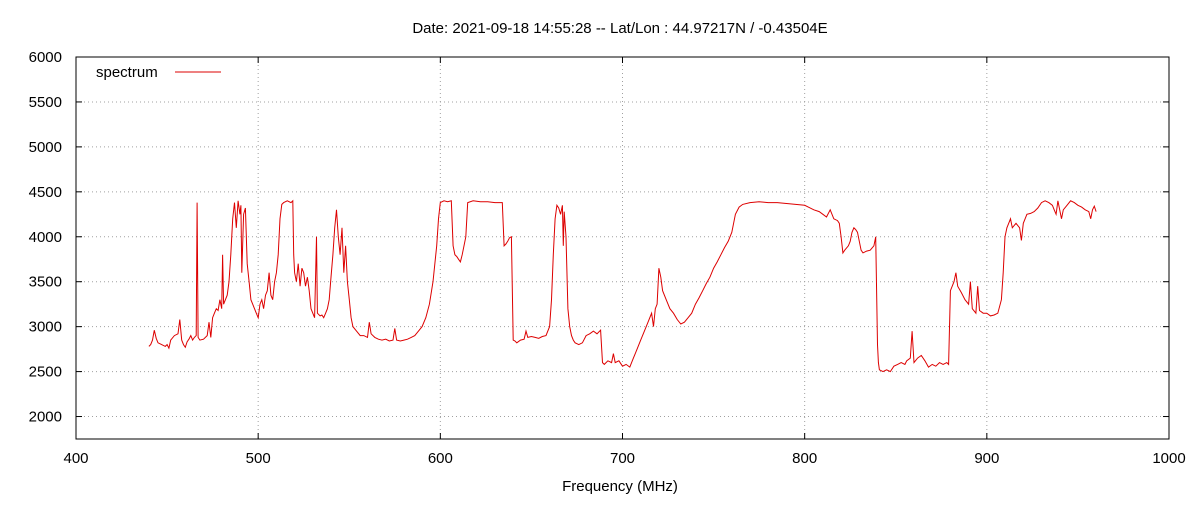  What do you see at coordinates (45, 327) in the screenshot?
I see `y-tick-label: 3000` at bounding box center [45, 327].